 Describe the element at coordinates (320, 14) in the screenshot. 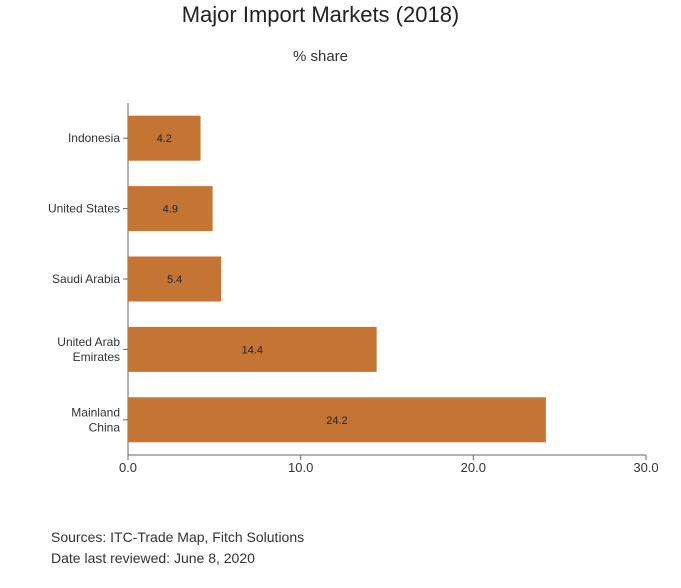

I see `chart-title: Major Import Markets (2018)` at that location.